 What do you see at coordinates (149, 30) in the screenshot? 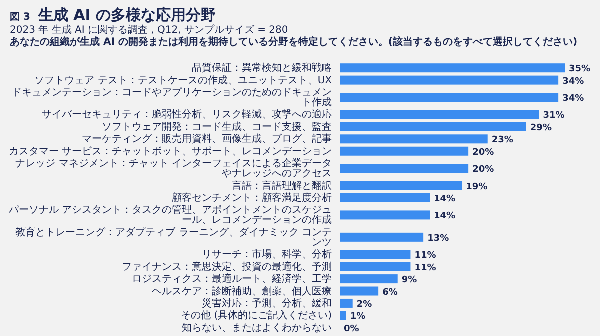
I see `text: 2023 年 生成 AI に関する調査 , Q12, サンプルサイズ = 280` at bounding box center [149, 30].